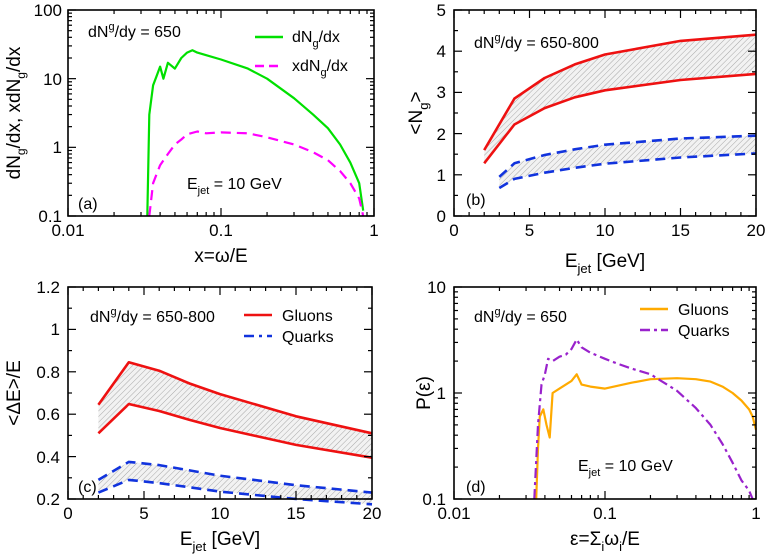 The height and width of the screenshot is (554, 768). Describe the element at coordinates (289, 327) in the screenshot. I see `panel-c-legend: Gluons Quarks` at that location.